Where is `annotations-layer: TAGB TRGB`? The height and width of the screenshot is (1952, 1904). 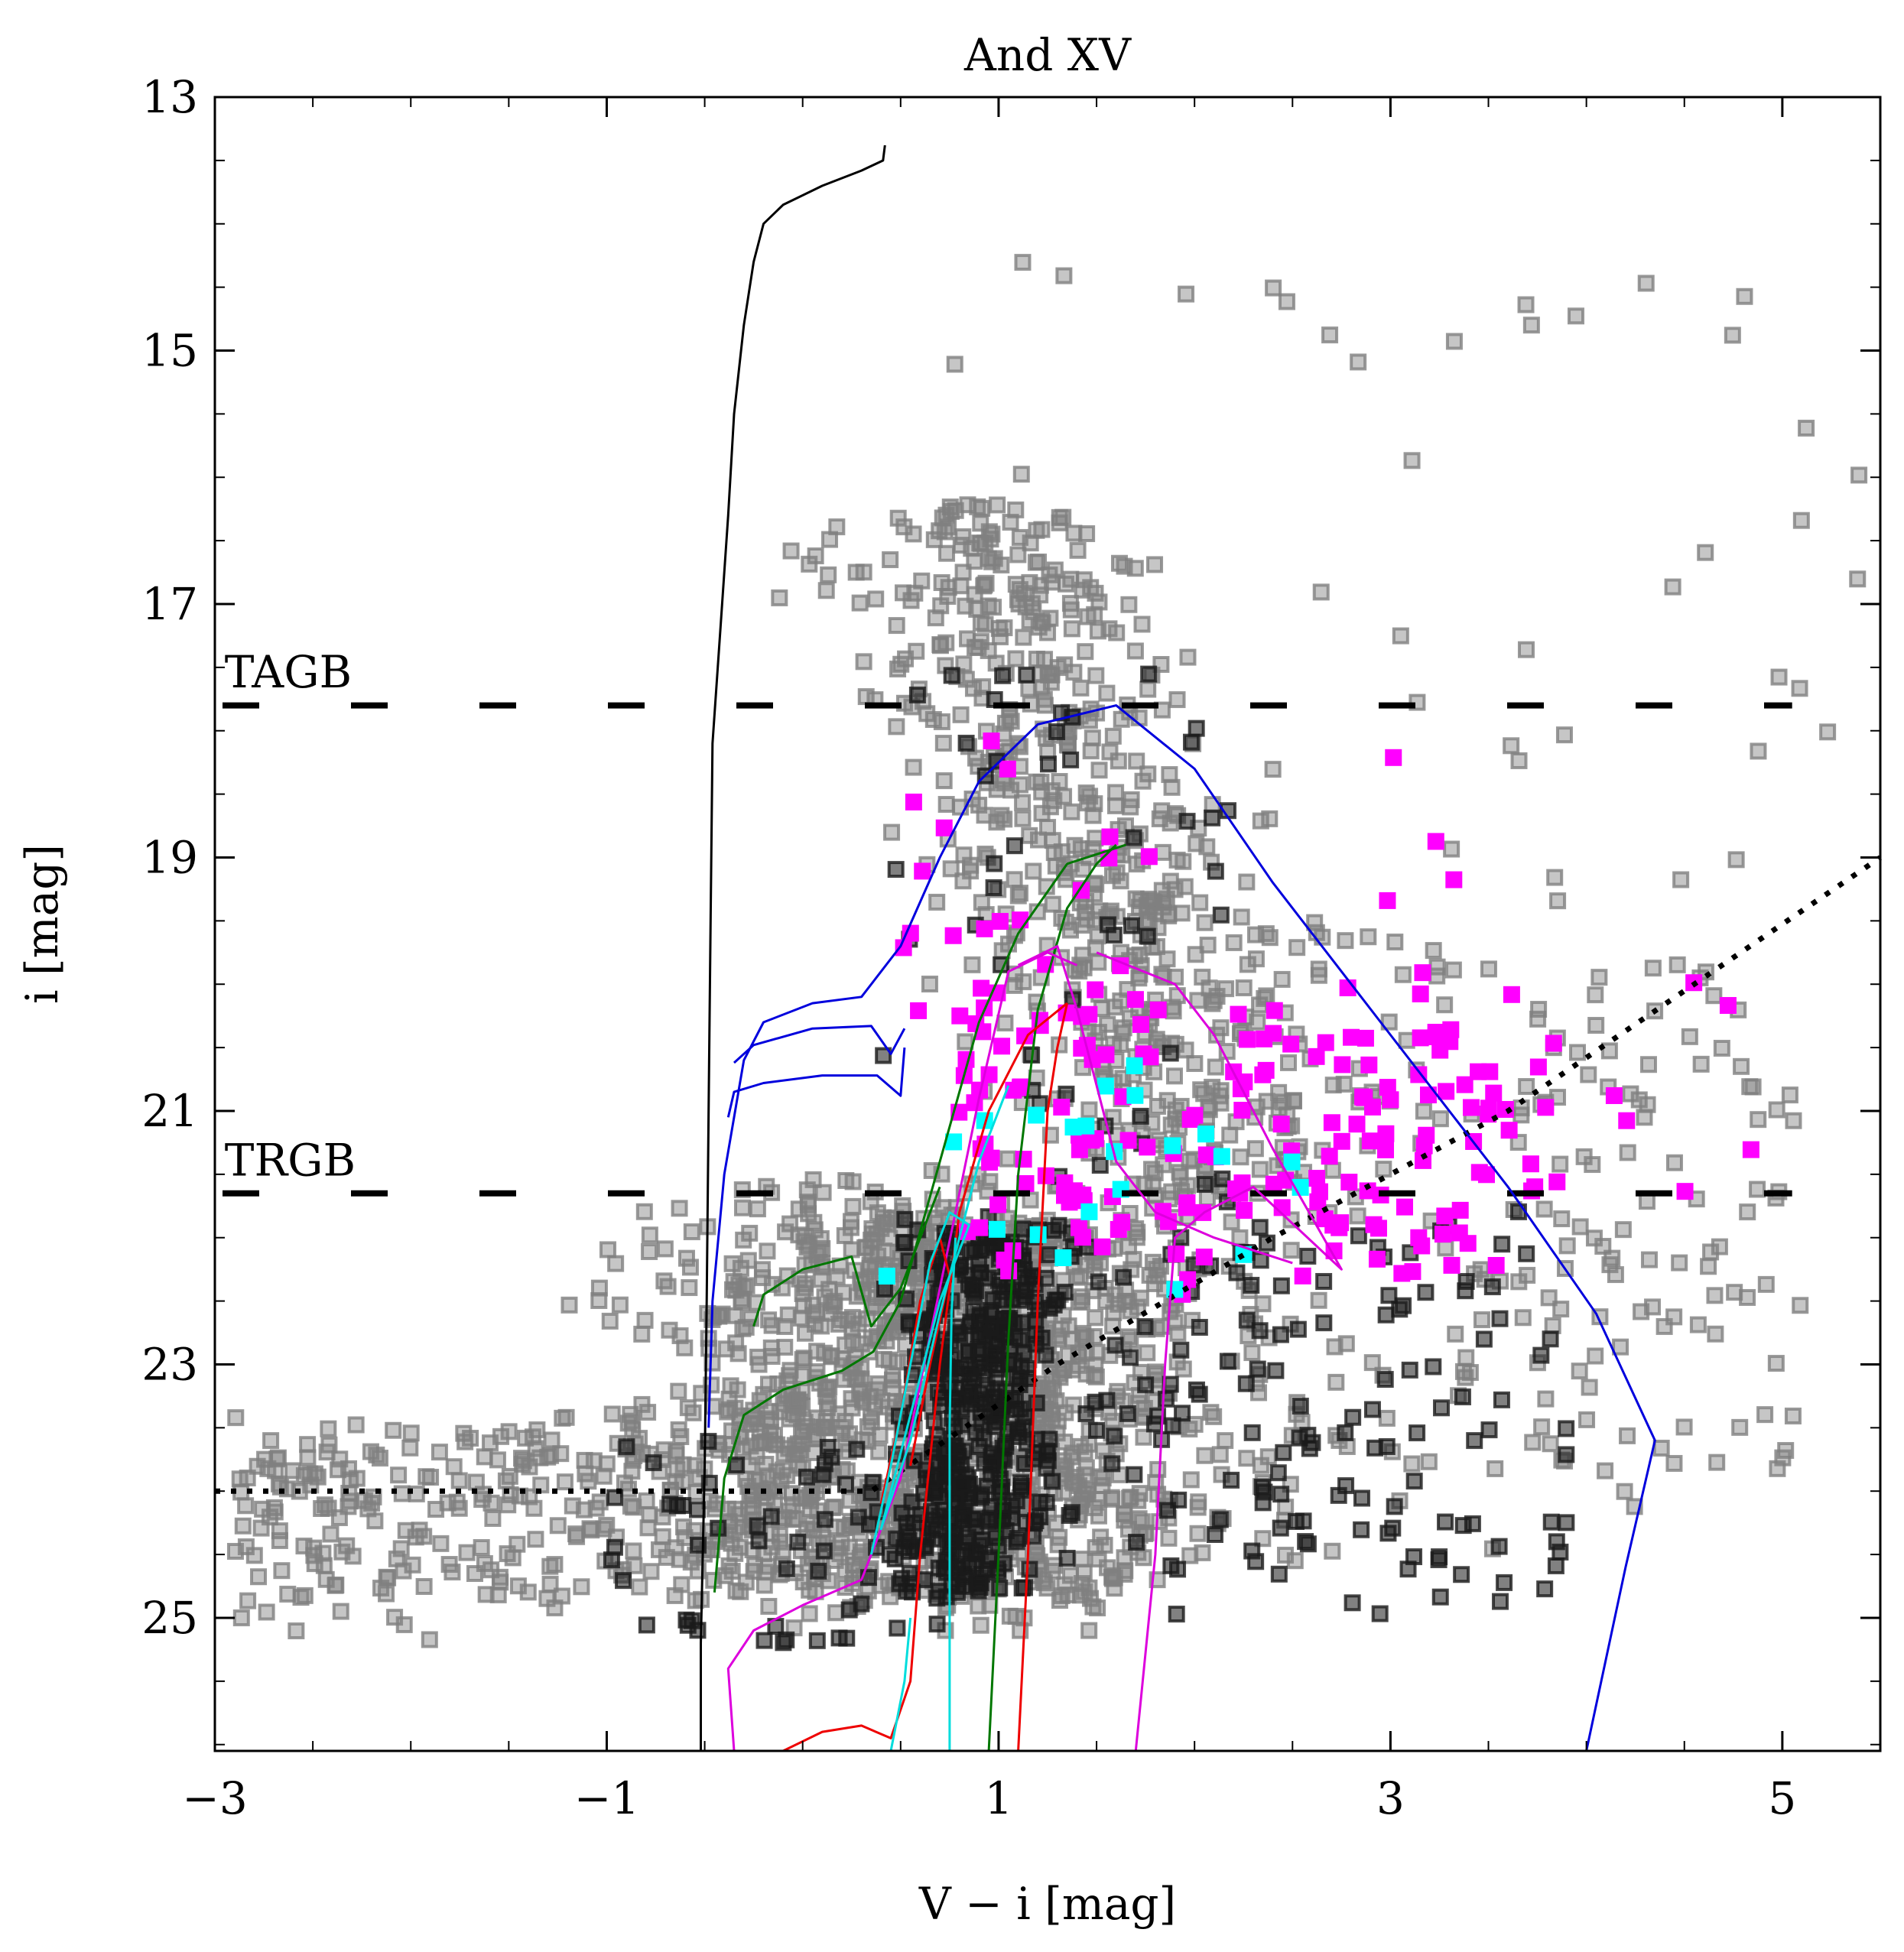
annotations-layer: TAGB TRGB is located at coordinates (291, 916).